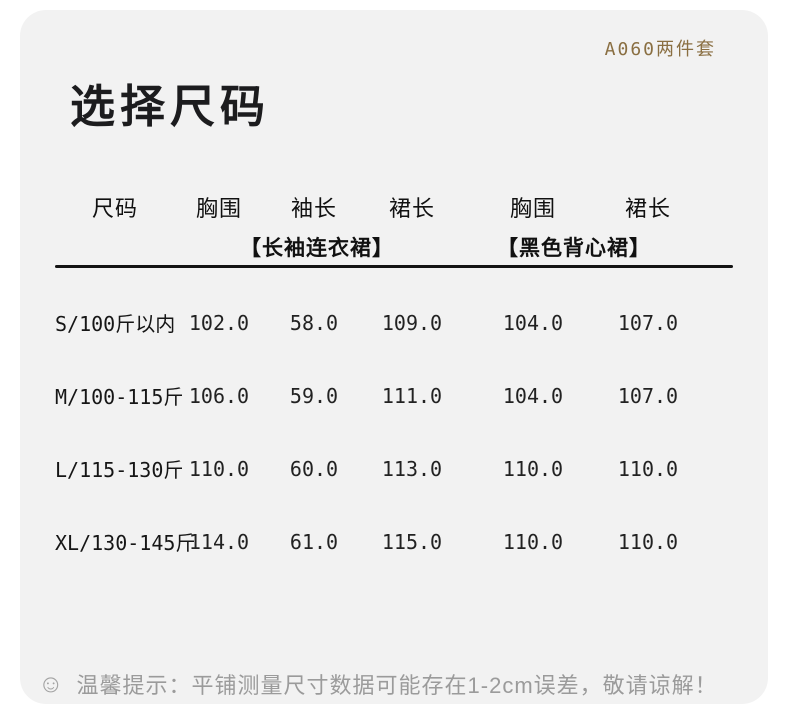 This screenshot has width=790, height=727. What do you see at coordinates (314, 322) in the screenshot?
I see `value-cell: 58.0` at bounding box center [314, 322].